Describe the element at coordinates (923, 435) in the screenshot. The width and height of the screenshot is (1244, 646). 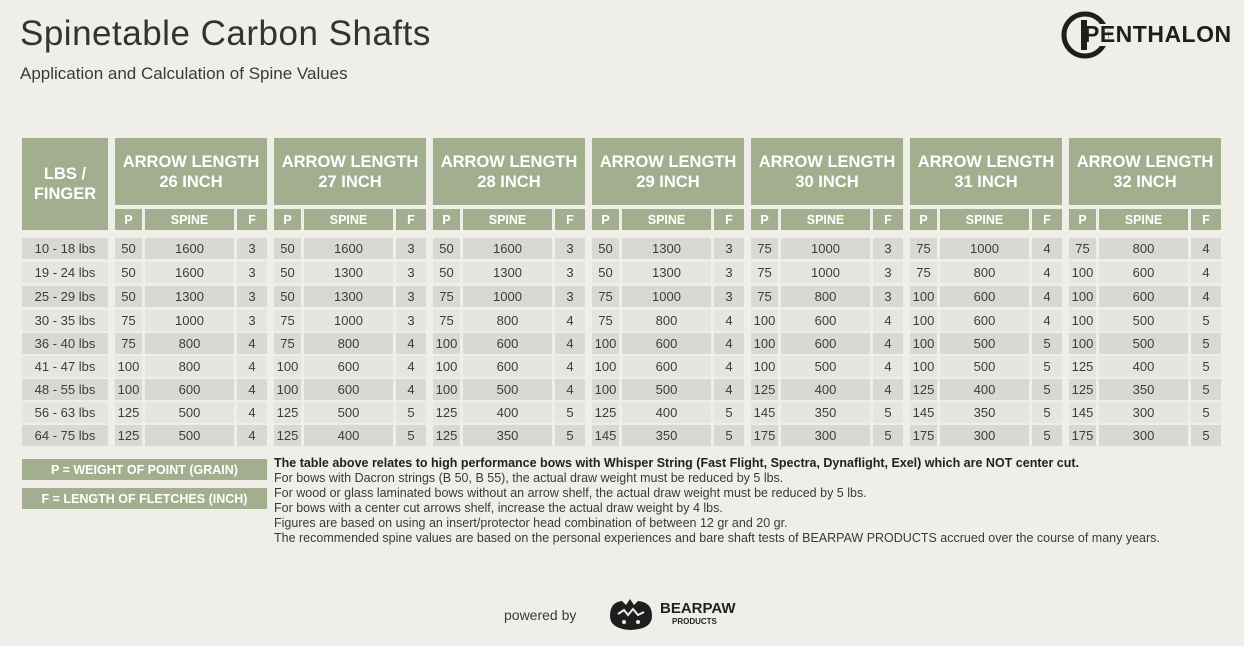
I see `cell-point-weight: 175` at that location.